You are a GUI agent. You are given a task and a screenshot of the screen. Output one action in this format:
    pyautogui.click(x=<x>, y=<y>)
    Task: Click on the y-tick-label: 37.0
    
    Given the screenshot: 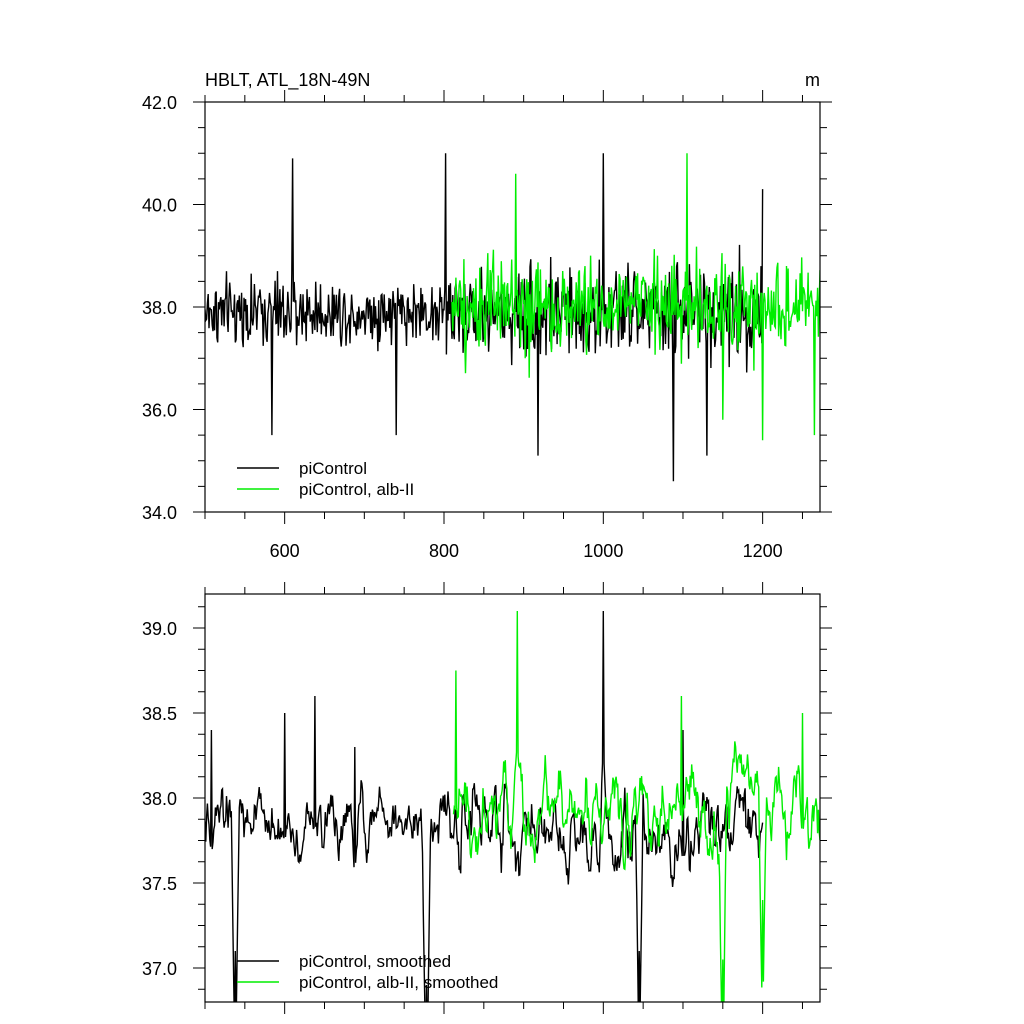 What is the action you would take?
    pyautogui.click(x=159, y=969)
    